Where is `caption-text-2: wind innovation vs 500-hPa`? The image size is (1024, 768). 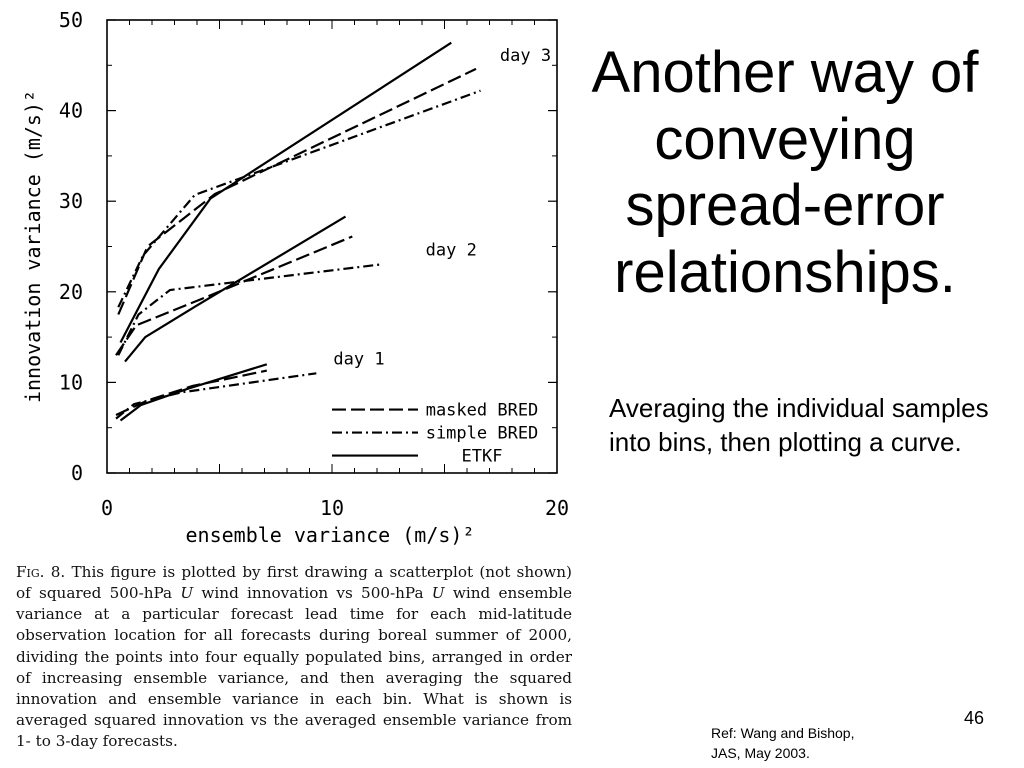
caption-text-2: wind innovation vs 500-hPa is located at coordinates (312, 593).